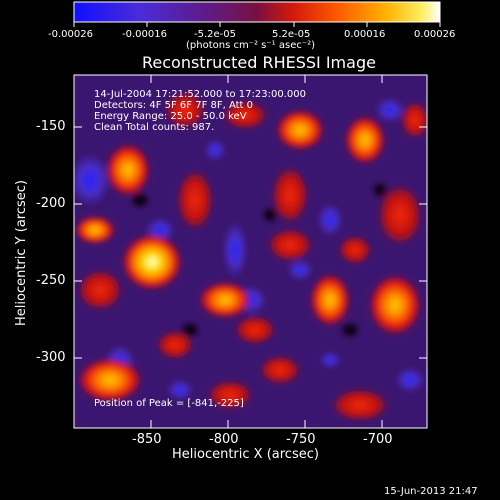 This screenshot has height=500, width=500. What do you see at coordinates (245, 454) in the screenshot?
I see `x-axis-title: Heliocentric X (arcsec)` at bounding box center [245, 454].